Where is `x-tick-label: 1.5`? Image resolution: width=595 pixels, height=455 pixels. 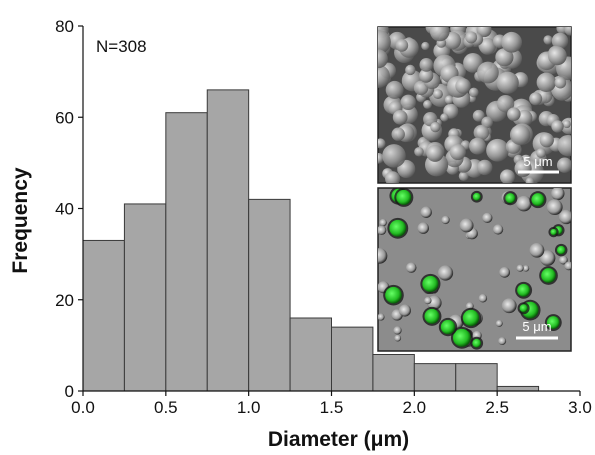
x-tick-label: 1.5 is located at coordinates (332, 407).